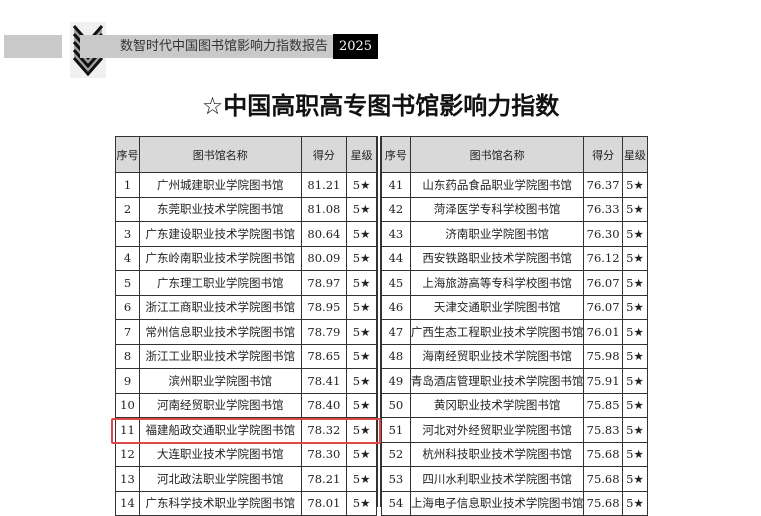 The height and width of the screenshot is (516, 761). What do you see at coordinates (497, 307) in the screenshot?
I see `library-name: 天津交通职业学院图书馆` at bounding box center [497, 307].